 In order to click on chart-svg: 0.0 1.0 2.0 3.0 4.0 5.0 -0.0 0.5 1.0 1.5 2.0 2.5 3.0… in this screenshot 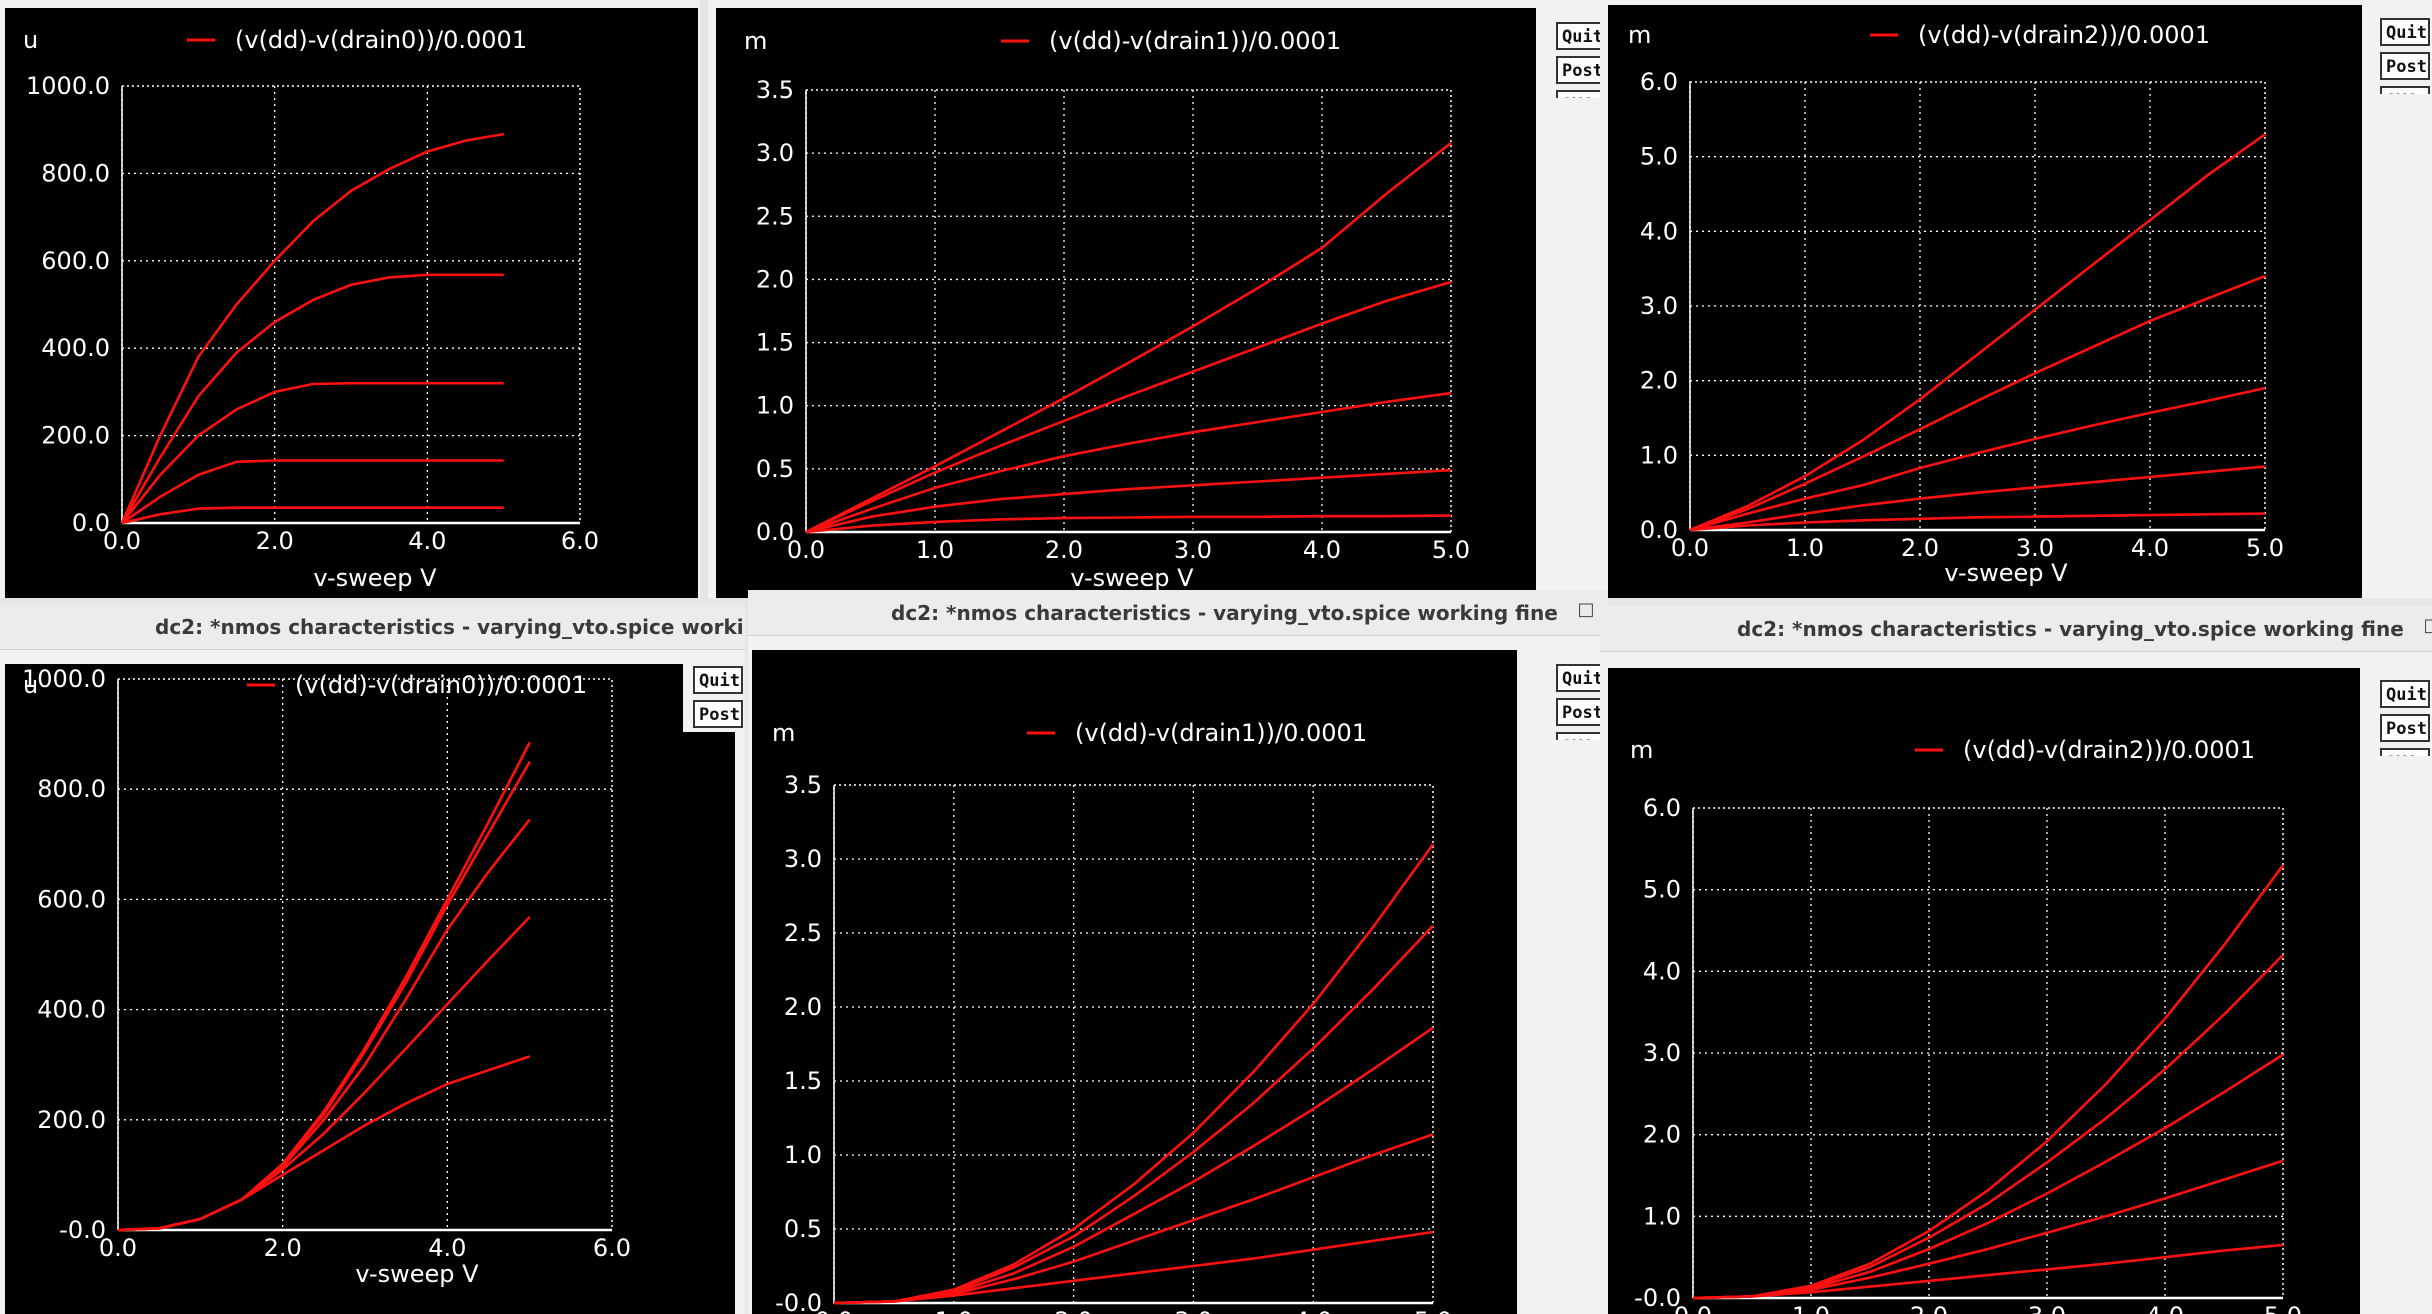, I will do `click(1112, 1016)`.